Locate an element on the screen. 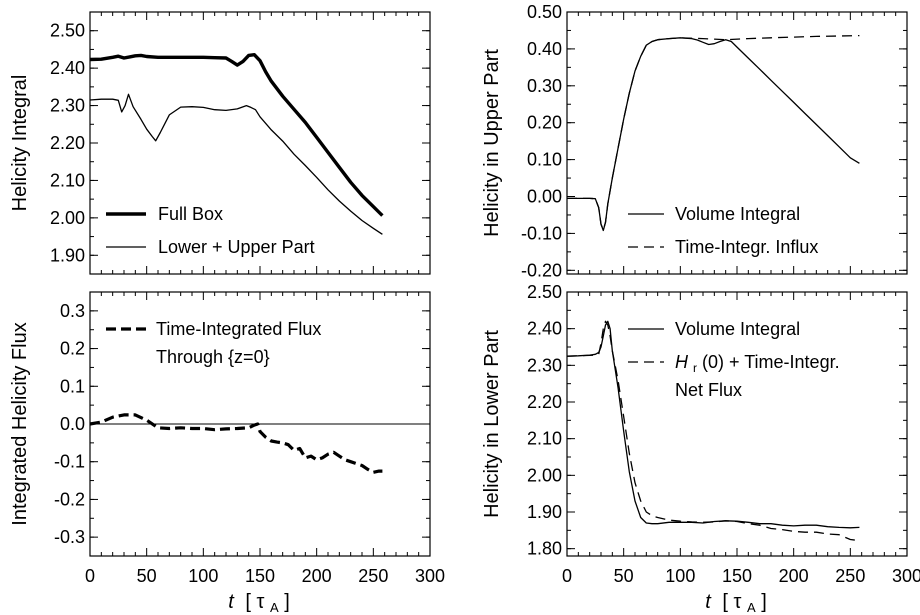  y-tick-label: 0.00 is located at coordinates (544, 197).